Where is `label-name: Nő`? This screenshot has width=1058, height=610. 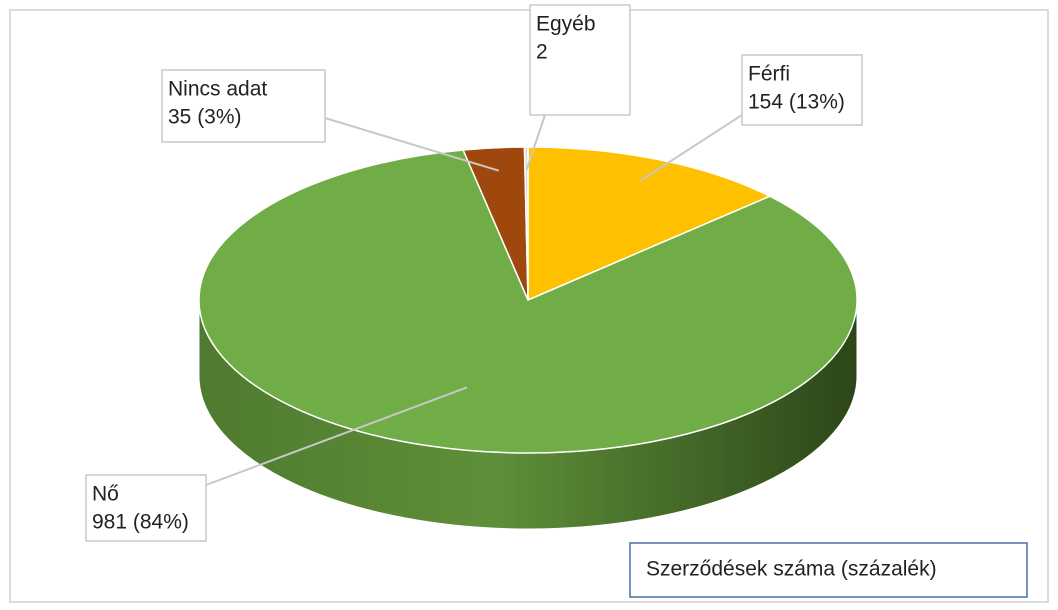
label-name: Nő is located at coordinates (105, 494).